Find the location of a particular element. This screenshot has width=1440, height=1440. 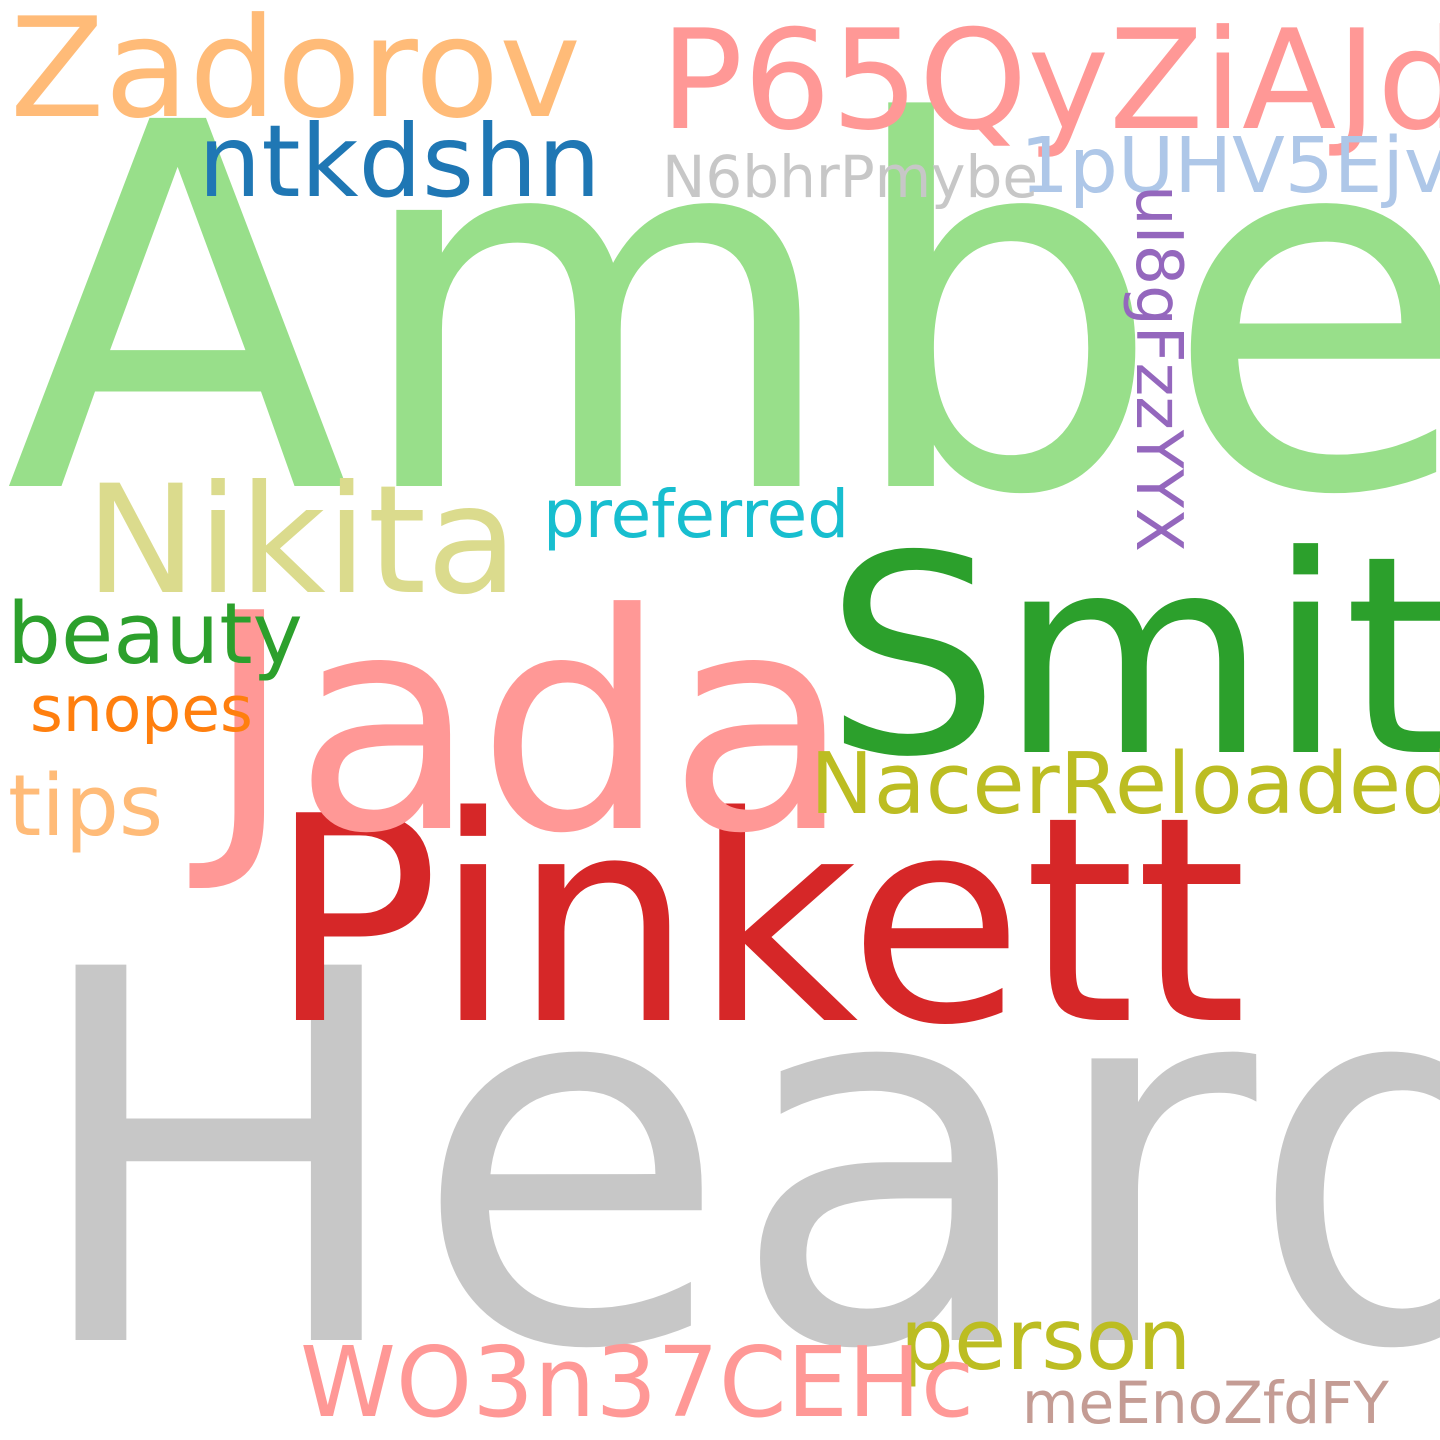

word-meenozfdfy: meEnoZfdFY is located at coordinates (1205, 1403).